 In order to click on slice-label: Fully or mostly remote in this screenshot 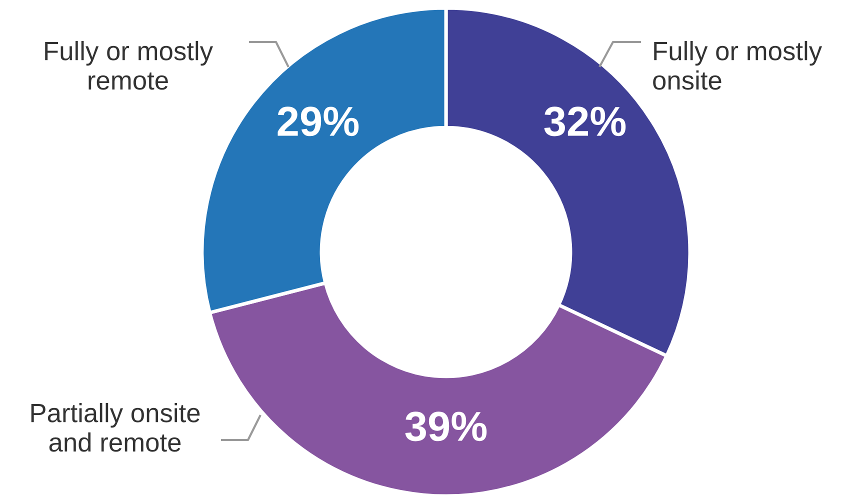, I will do `click(129, 65)`.